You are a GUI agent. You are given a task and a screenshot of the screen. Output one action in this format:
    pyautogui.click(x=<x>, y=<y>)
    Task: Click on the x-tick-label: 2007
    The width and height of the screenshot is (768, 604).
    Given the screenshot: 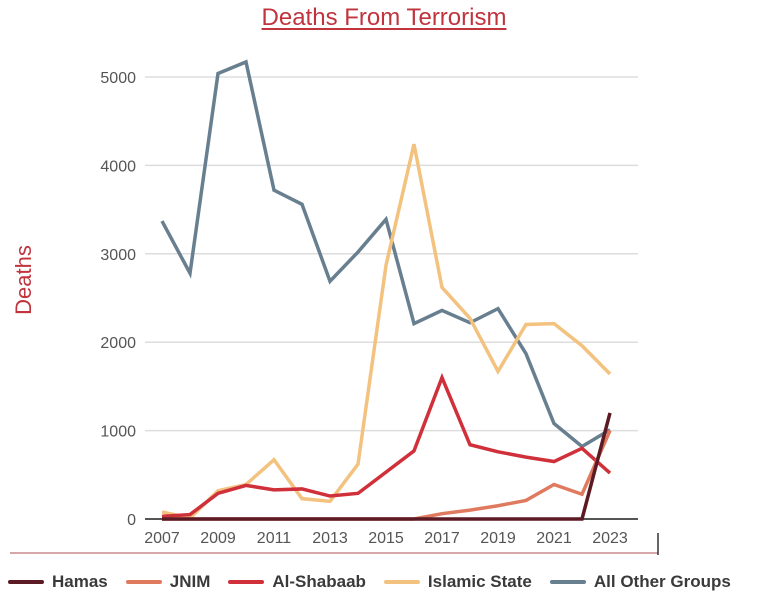 What is the action you would take?
    pyautogui.click(x=162, y=538)
    